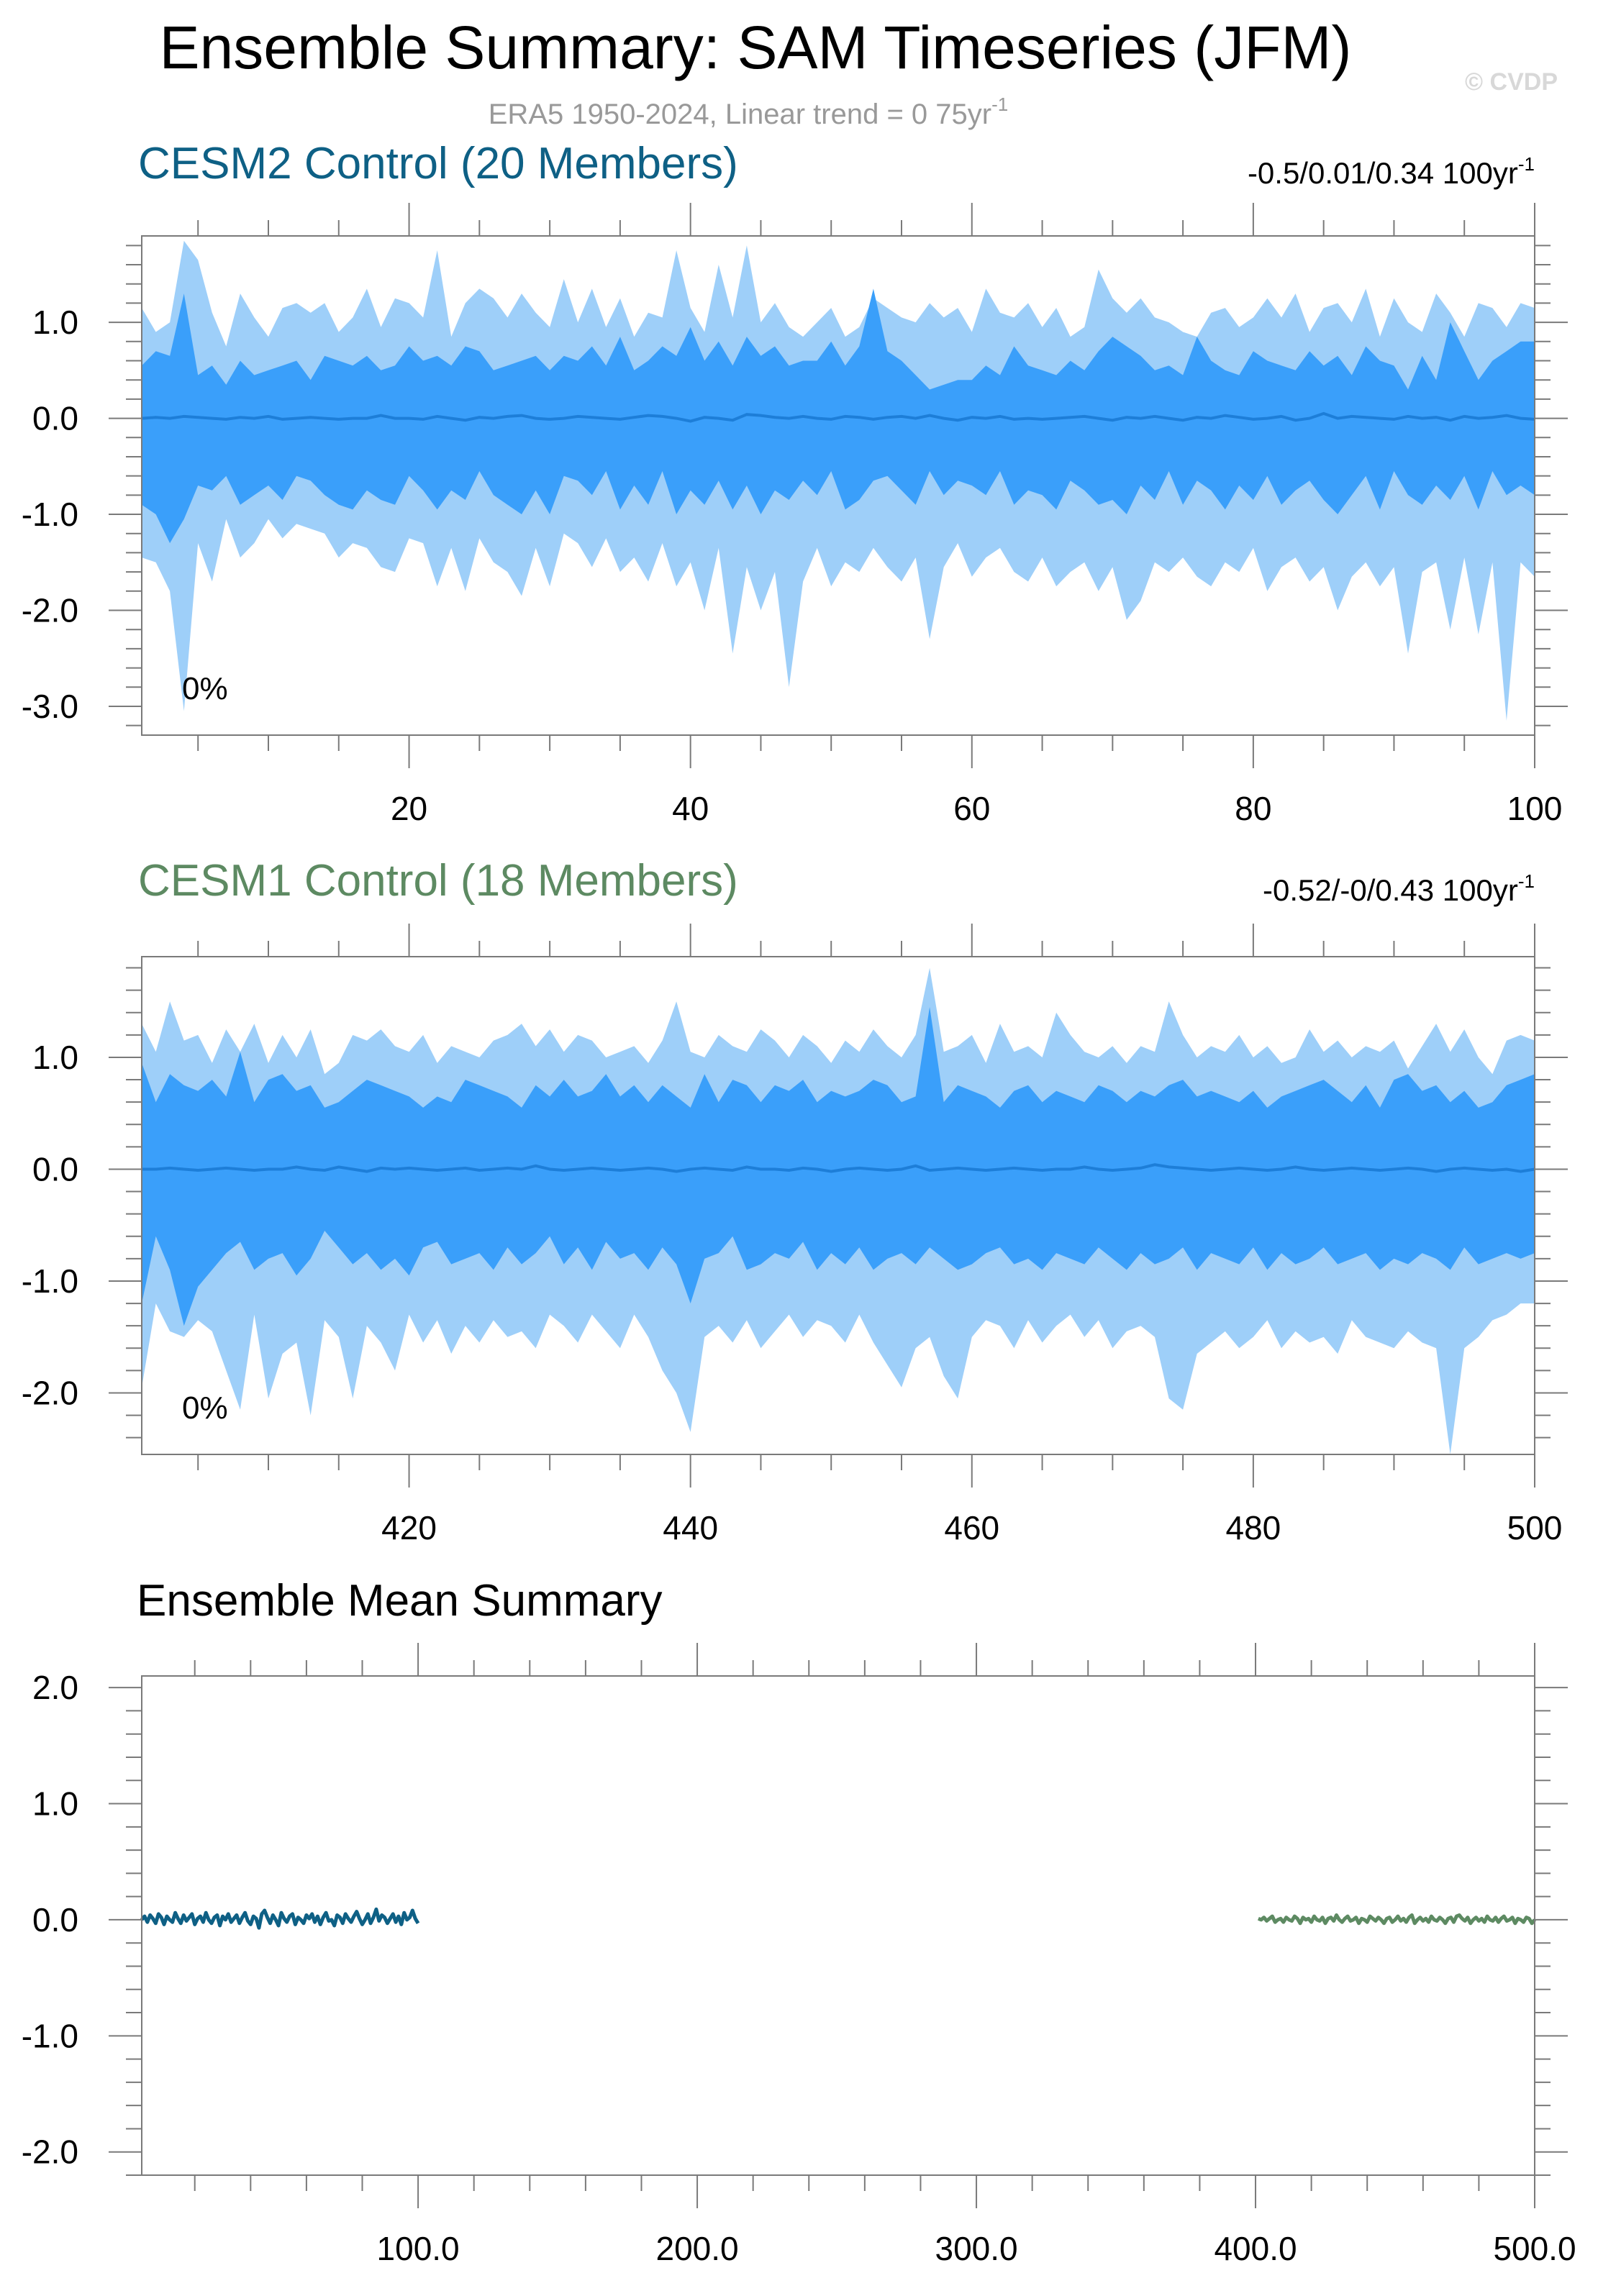  What do you see at coordinates (1534, 2248) in the screenshot?
I see `x-tick-label: 500.0` at bounding box center [1534, 2248].